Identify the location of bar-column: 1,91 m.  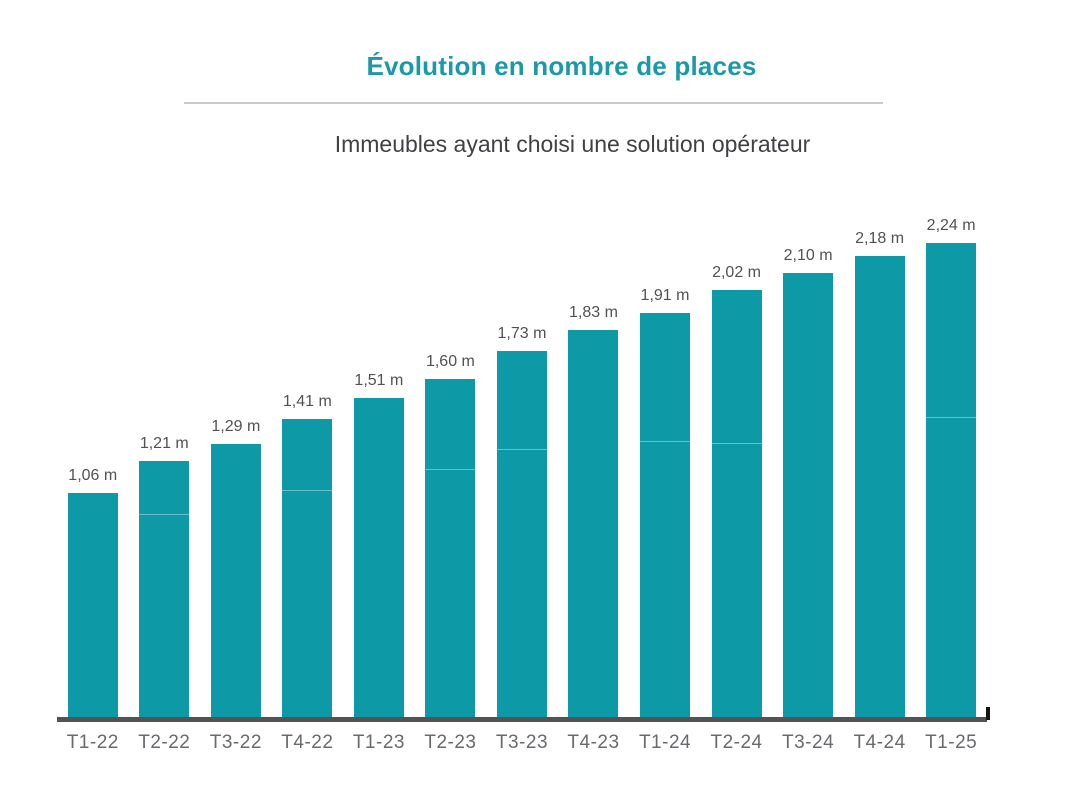
(665, 448).